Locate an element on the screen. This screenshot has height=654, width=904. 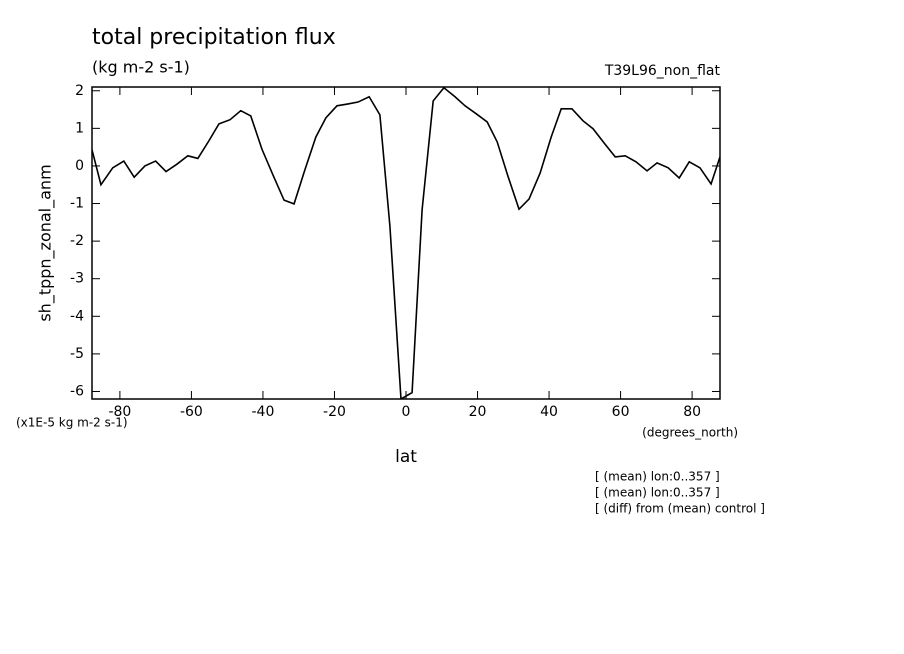
run-label: T39L96_non_flat is located at coordinates (662, 71).